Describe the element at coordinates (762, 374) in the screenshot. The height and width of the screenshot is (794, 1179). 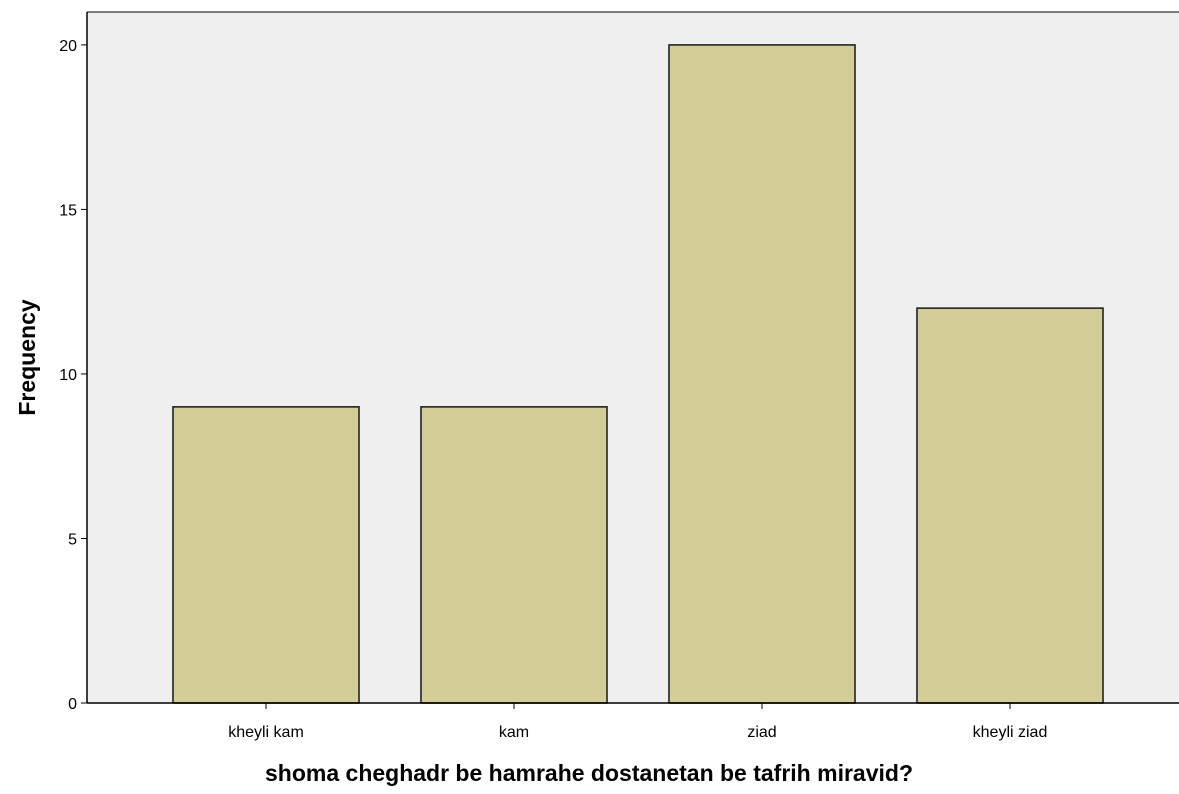
I see `bar-ziad` at that location.